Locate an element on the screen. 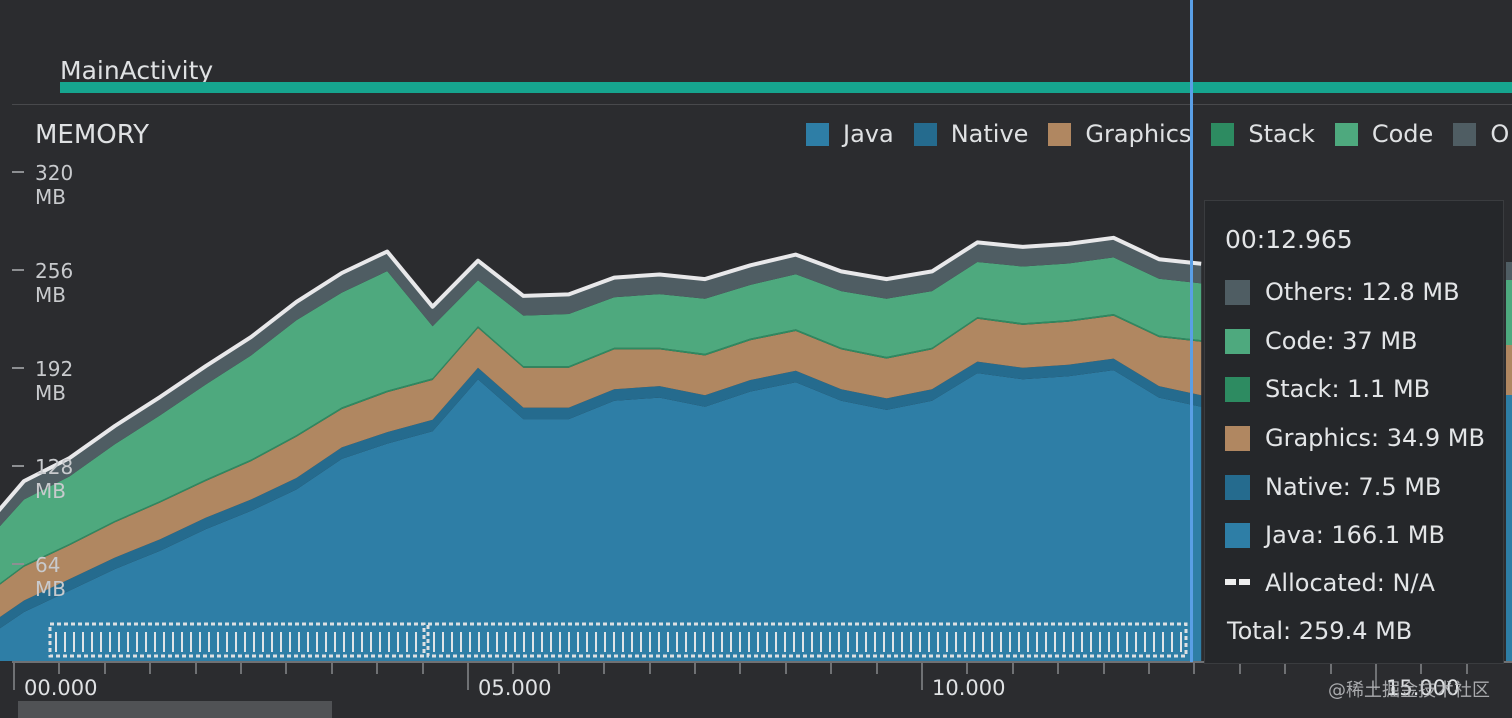 The height and width of the screenshot is (718, 1512). legend-label-java: Java is located at coordinates (868, 134).